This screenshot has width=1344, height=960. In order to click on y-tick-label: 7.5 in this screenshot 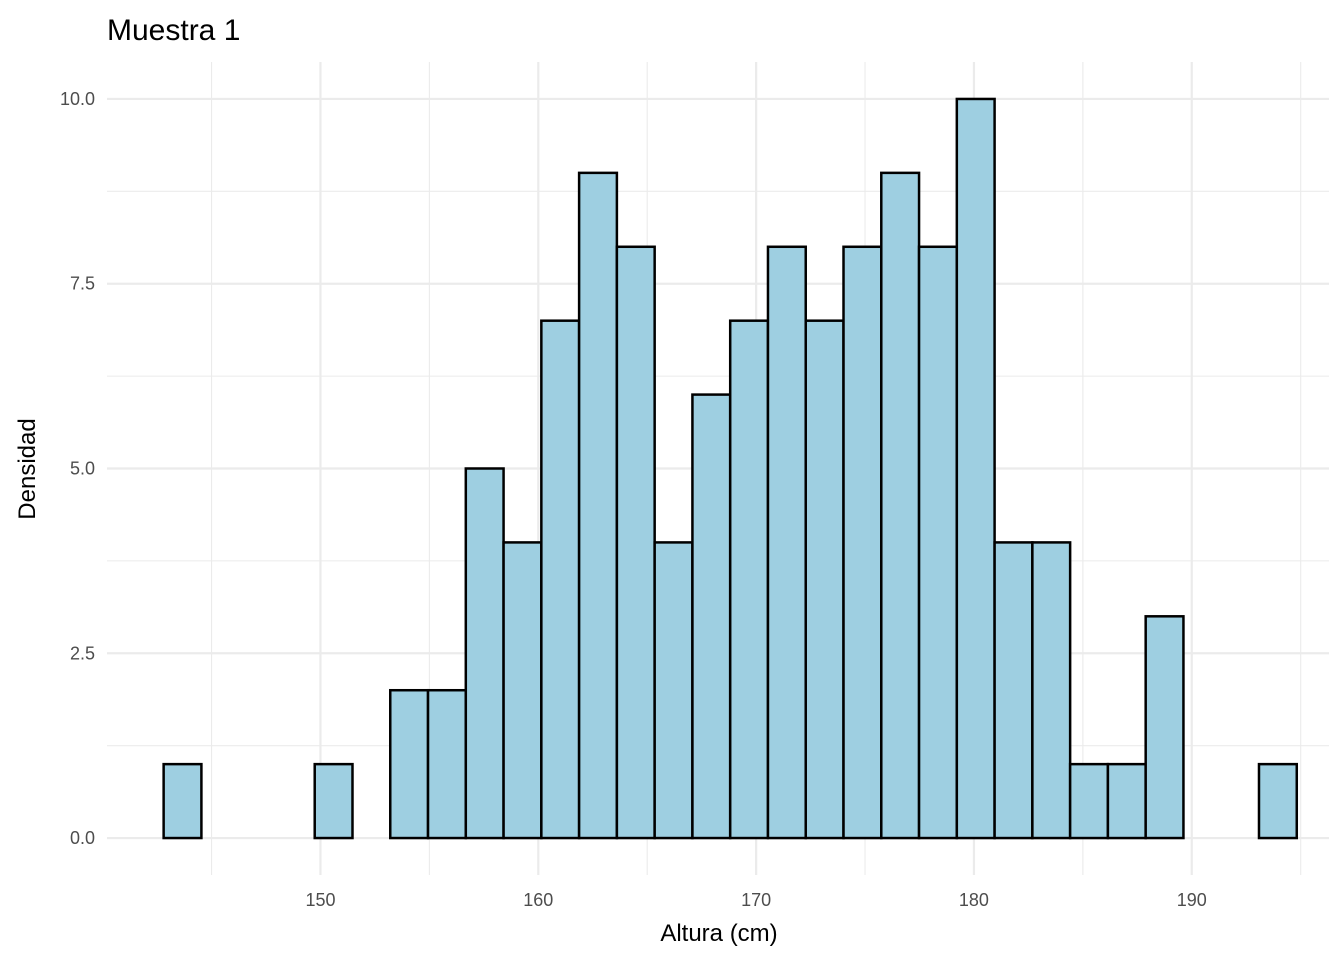, I will do `click(82, 284)`.